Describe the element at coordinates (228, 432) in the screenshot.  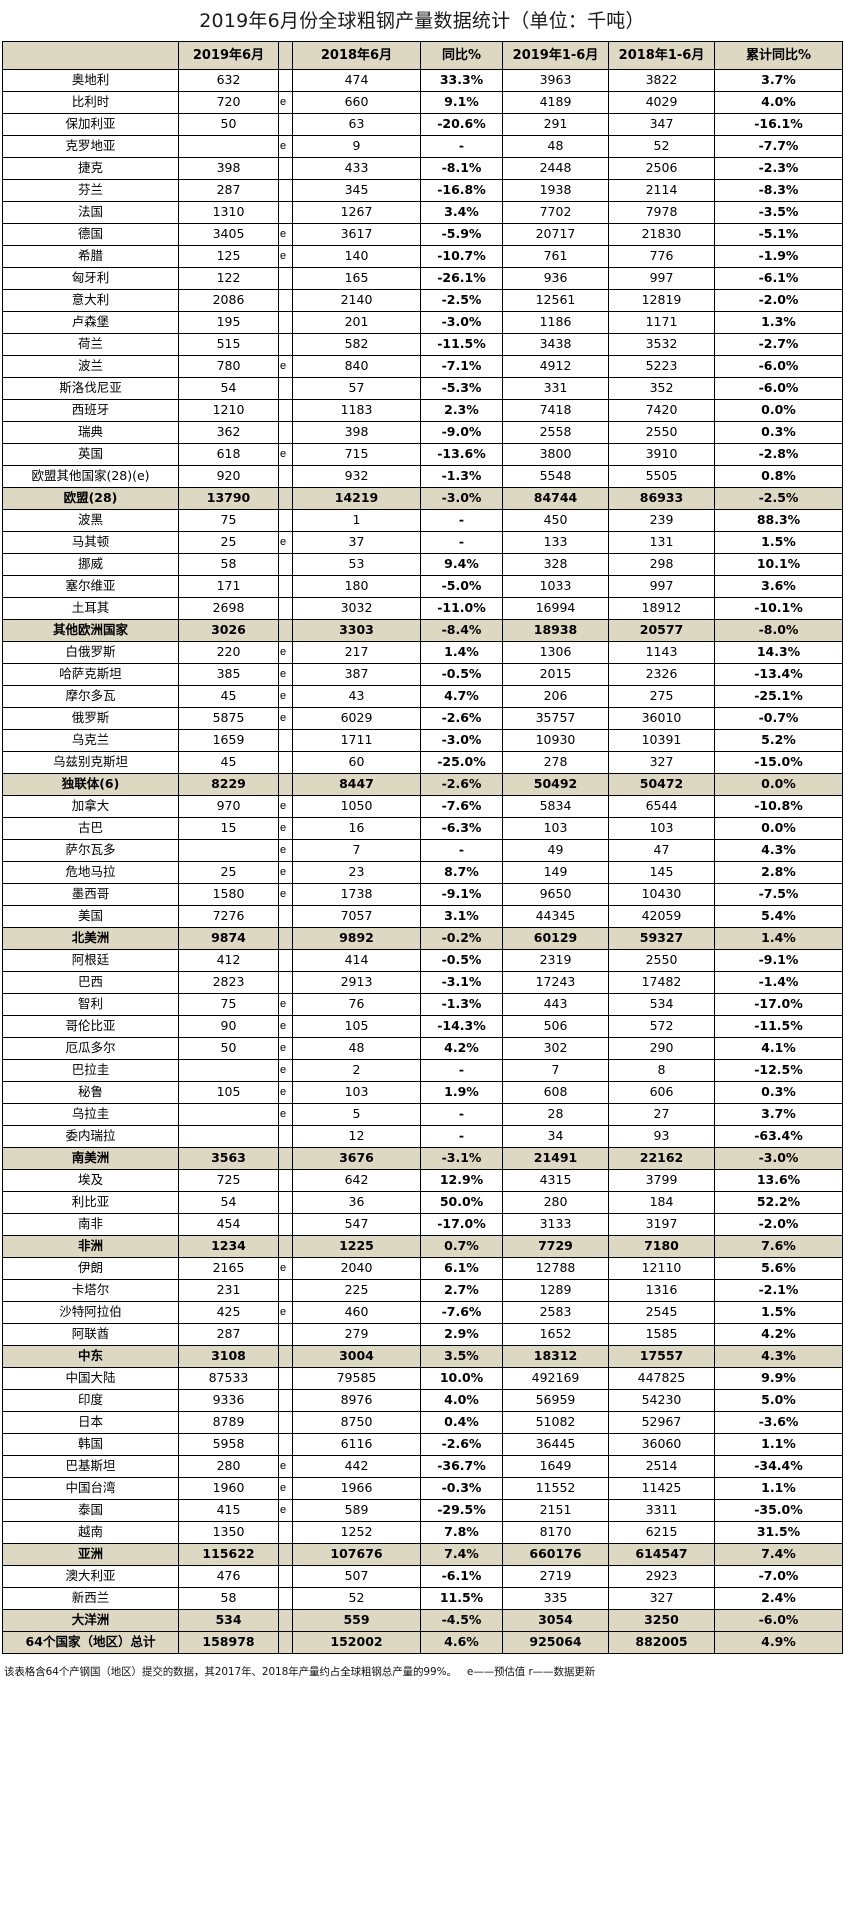
I see `row-2019-jun: 362` at that location.